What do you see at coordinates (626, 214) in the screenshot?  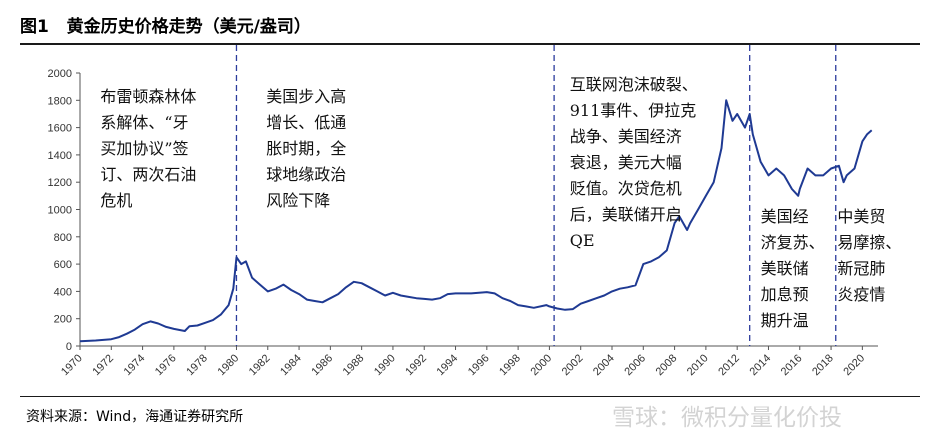 I see `annotation-line: 后，美联储开启` at bounding box center [626, 214].